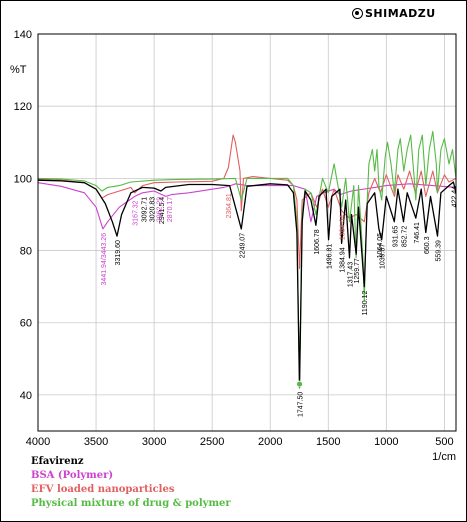 This screenshot has width=467, height=522. Describe the element at coordinates (144, 209) in the screenshot. I see `peak-label: 3092.71` at that location.